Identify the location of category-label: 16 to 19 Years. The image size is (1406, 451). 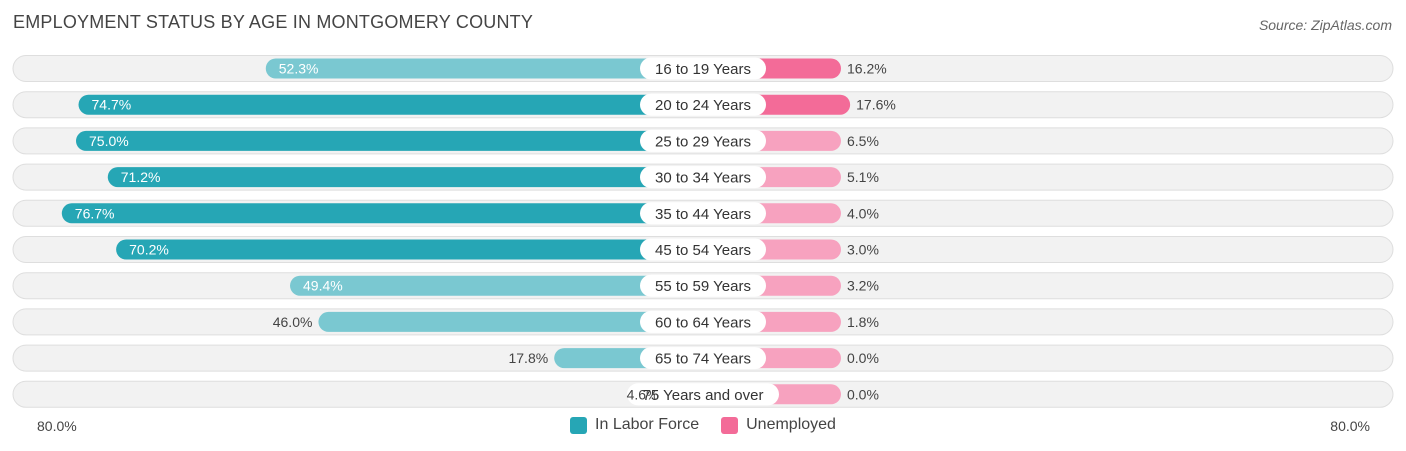
(703, 69).